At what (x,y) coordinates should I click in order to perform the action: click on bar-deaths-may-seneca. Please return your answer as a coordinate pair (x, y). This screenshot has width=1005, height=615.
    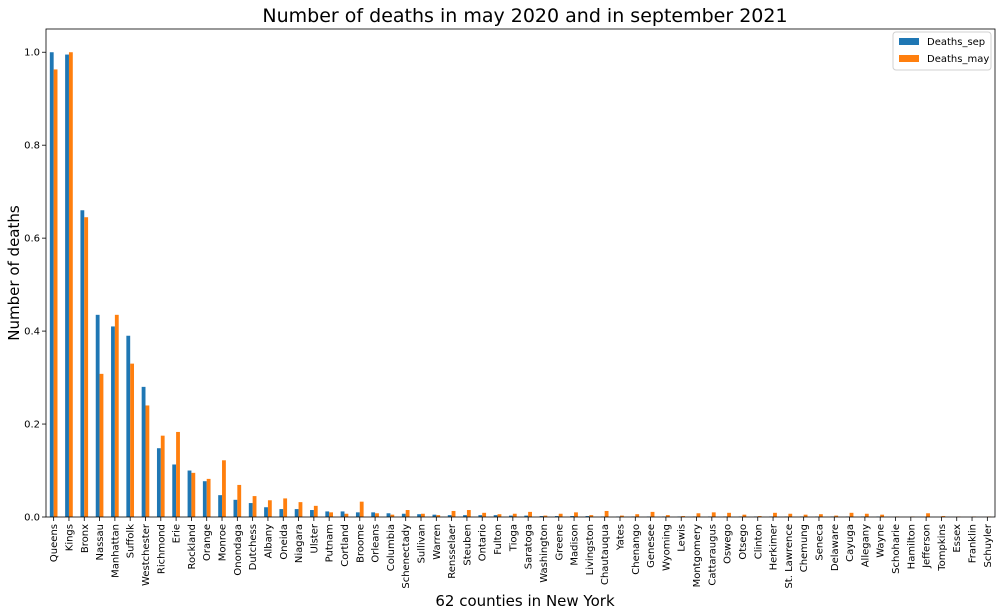
    Looking at the image, I should click on (820, 515).